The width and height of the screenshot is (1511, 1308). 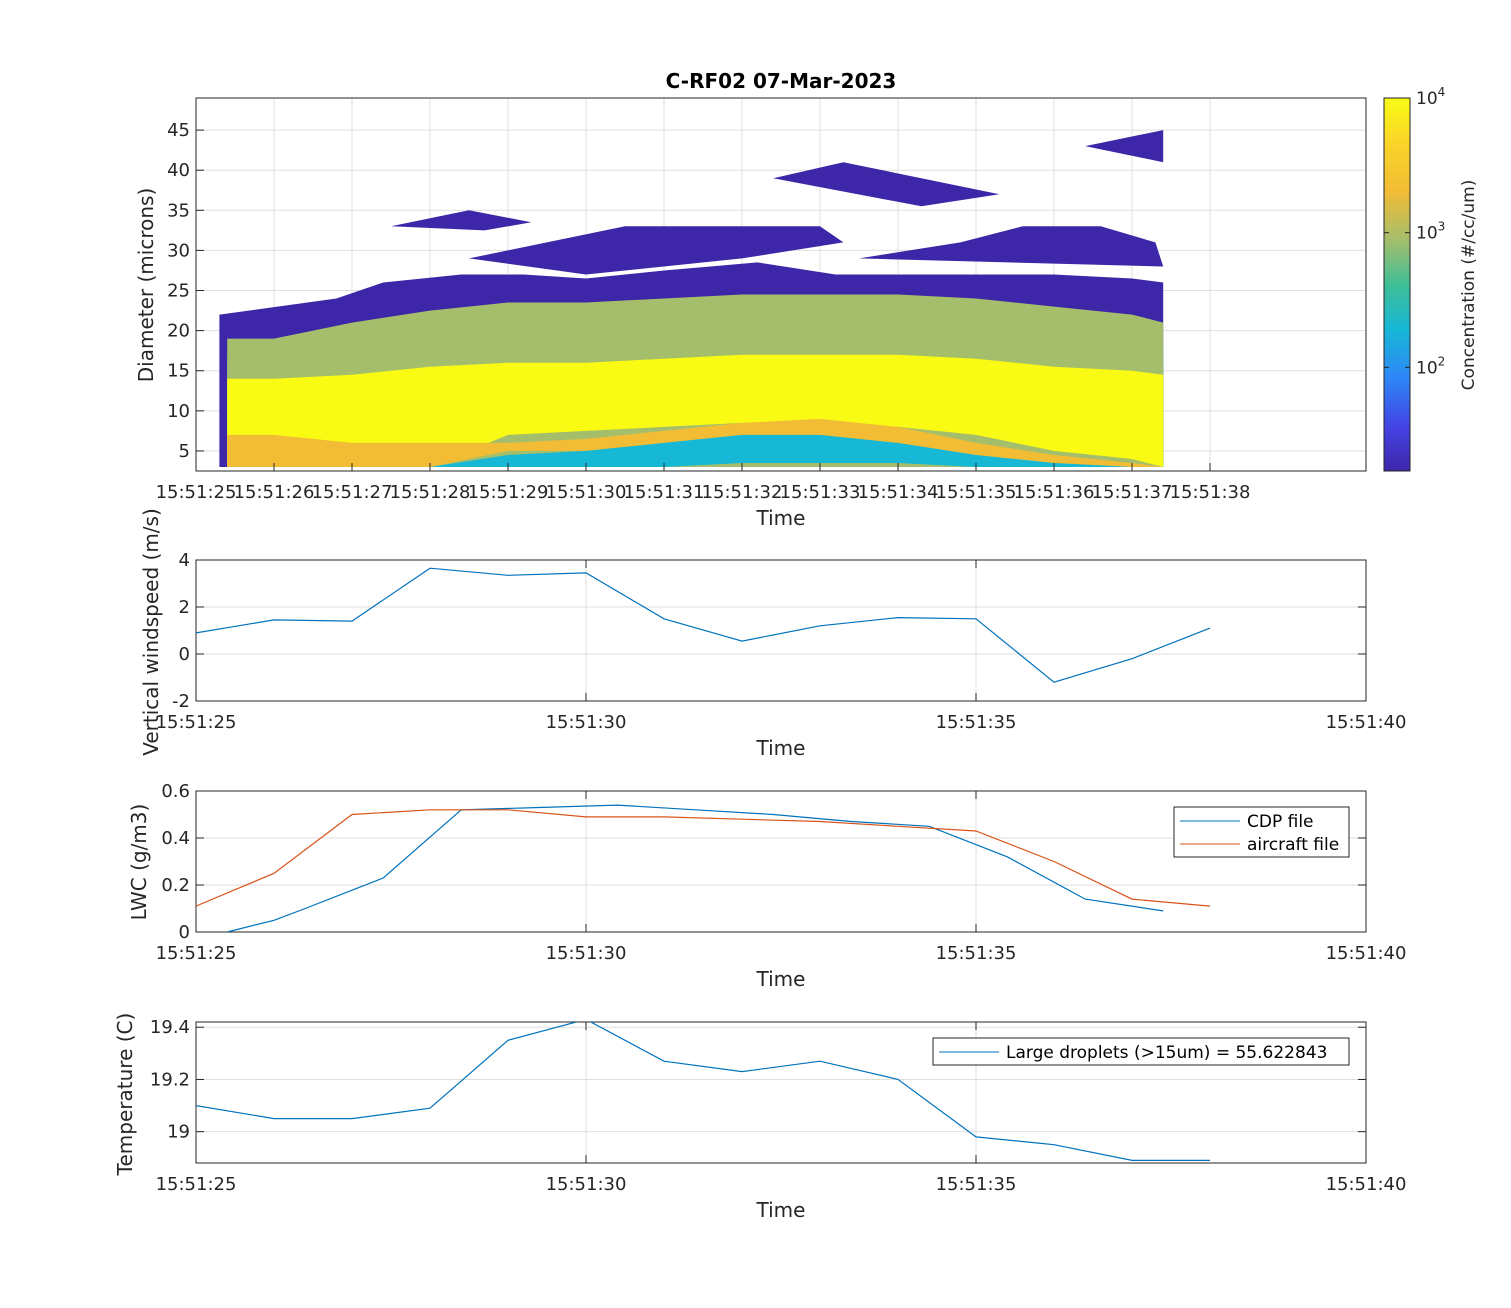 I want to click on lwc-legend: CDP file aircraft file, so click(x=1261, y=832).